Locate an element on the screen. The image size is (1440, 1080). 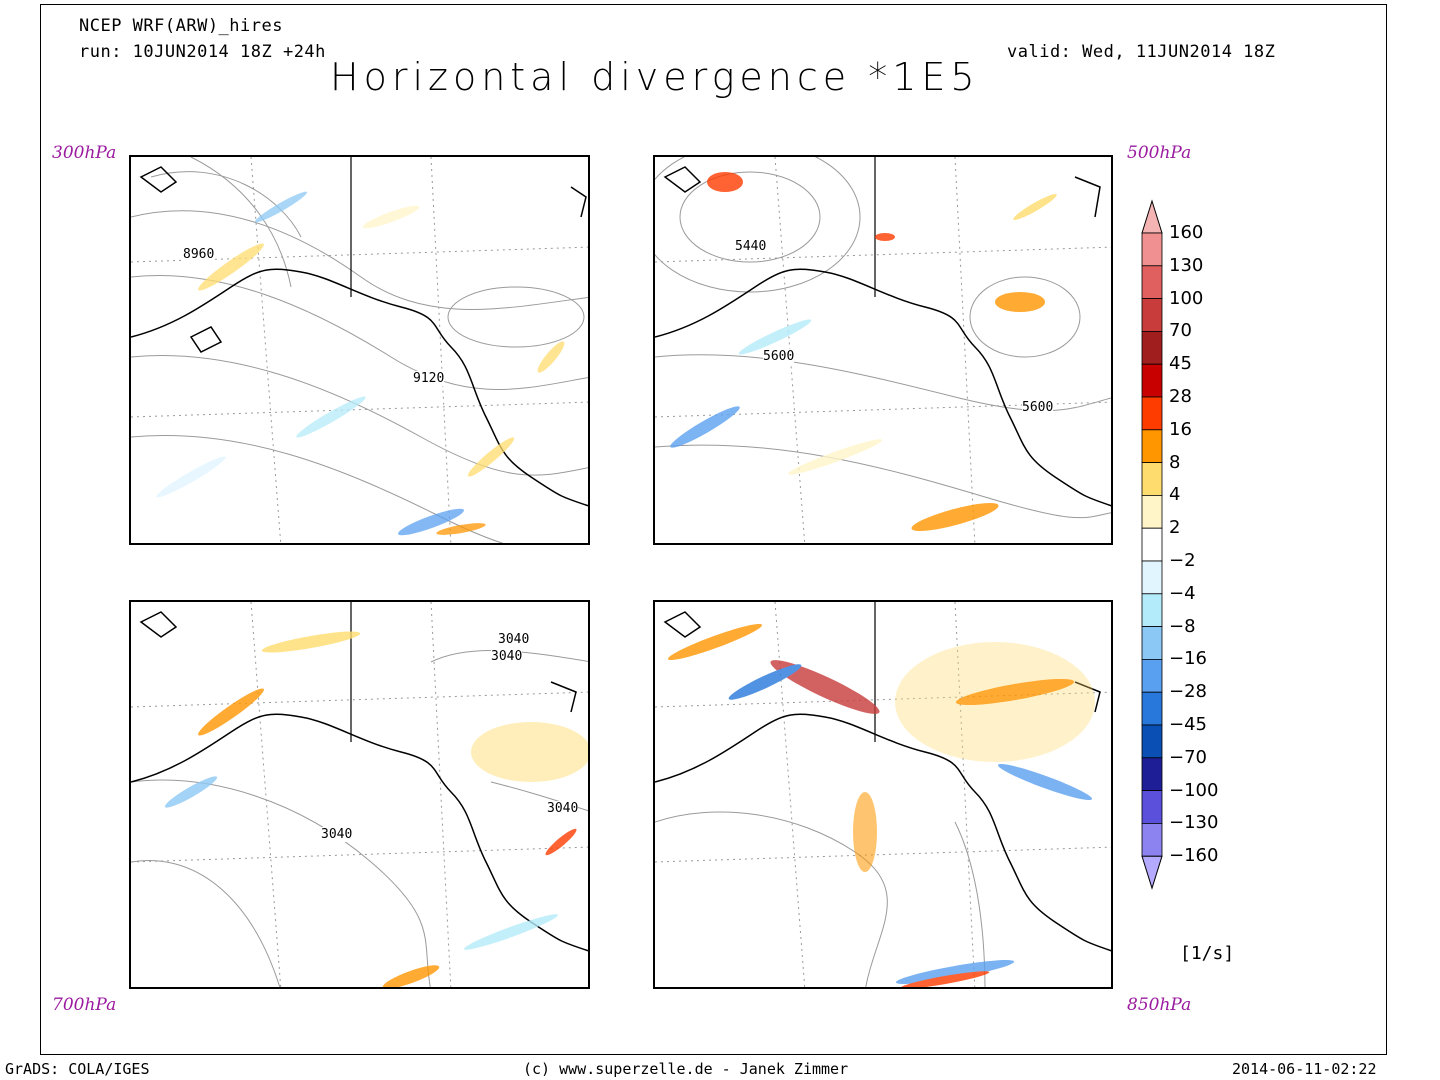
footer-credit: (c) www.superzelle.de - Janek Zimmer is located at coordinates (686, 1069).